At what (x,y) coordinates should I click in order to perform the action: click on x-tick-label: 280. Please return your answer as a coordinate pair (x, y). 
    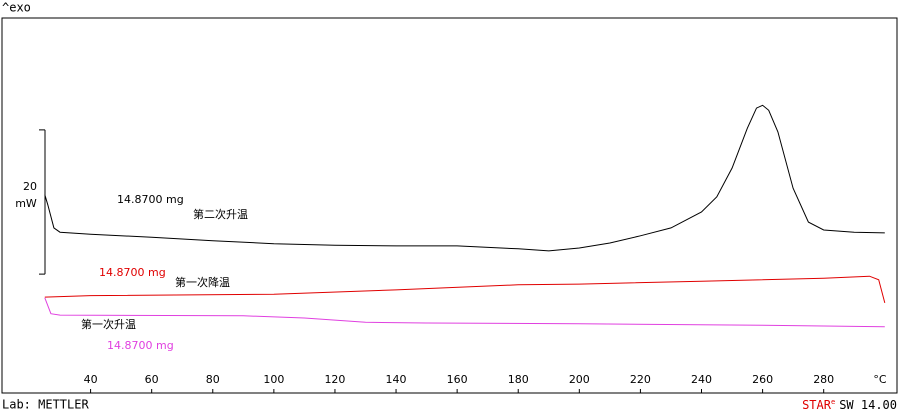
    Looking at the image, I should click on (823, 379).